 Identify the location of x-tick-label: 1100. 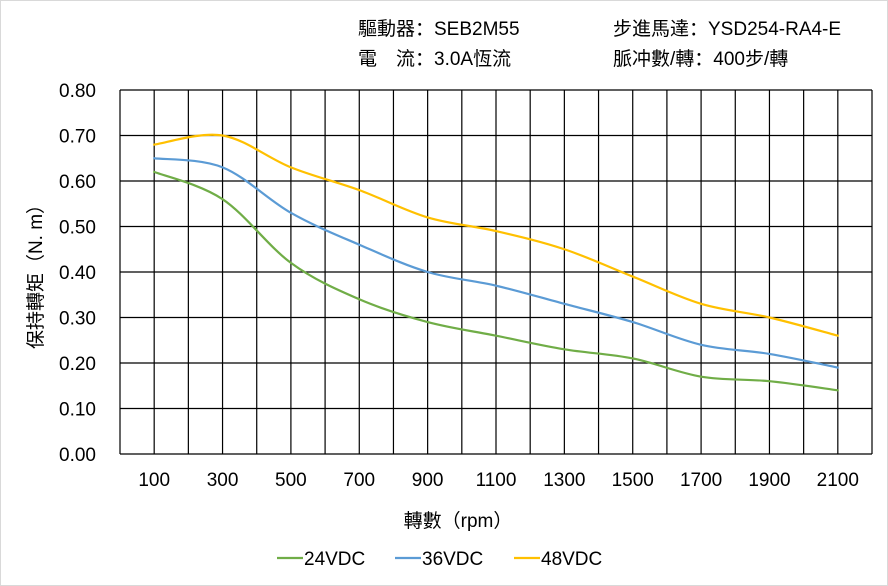
(496, 480).